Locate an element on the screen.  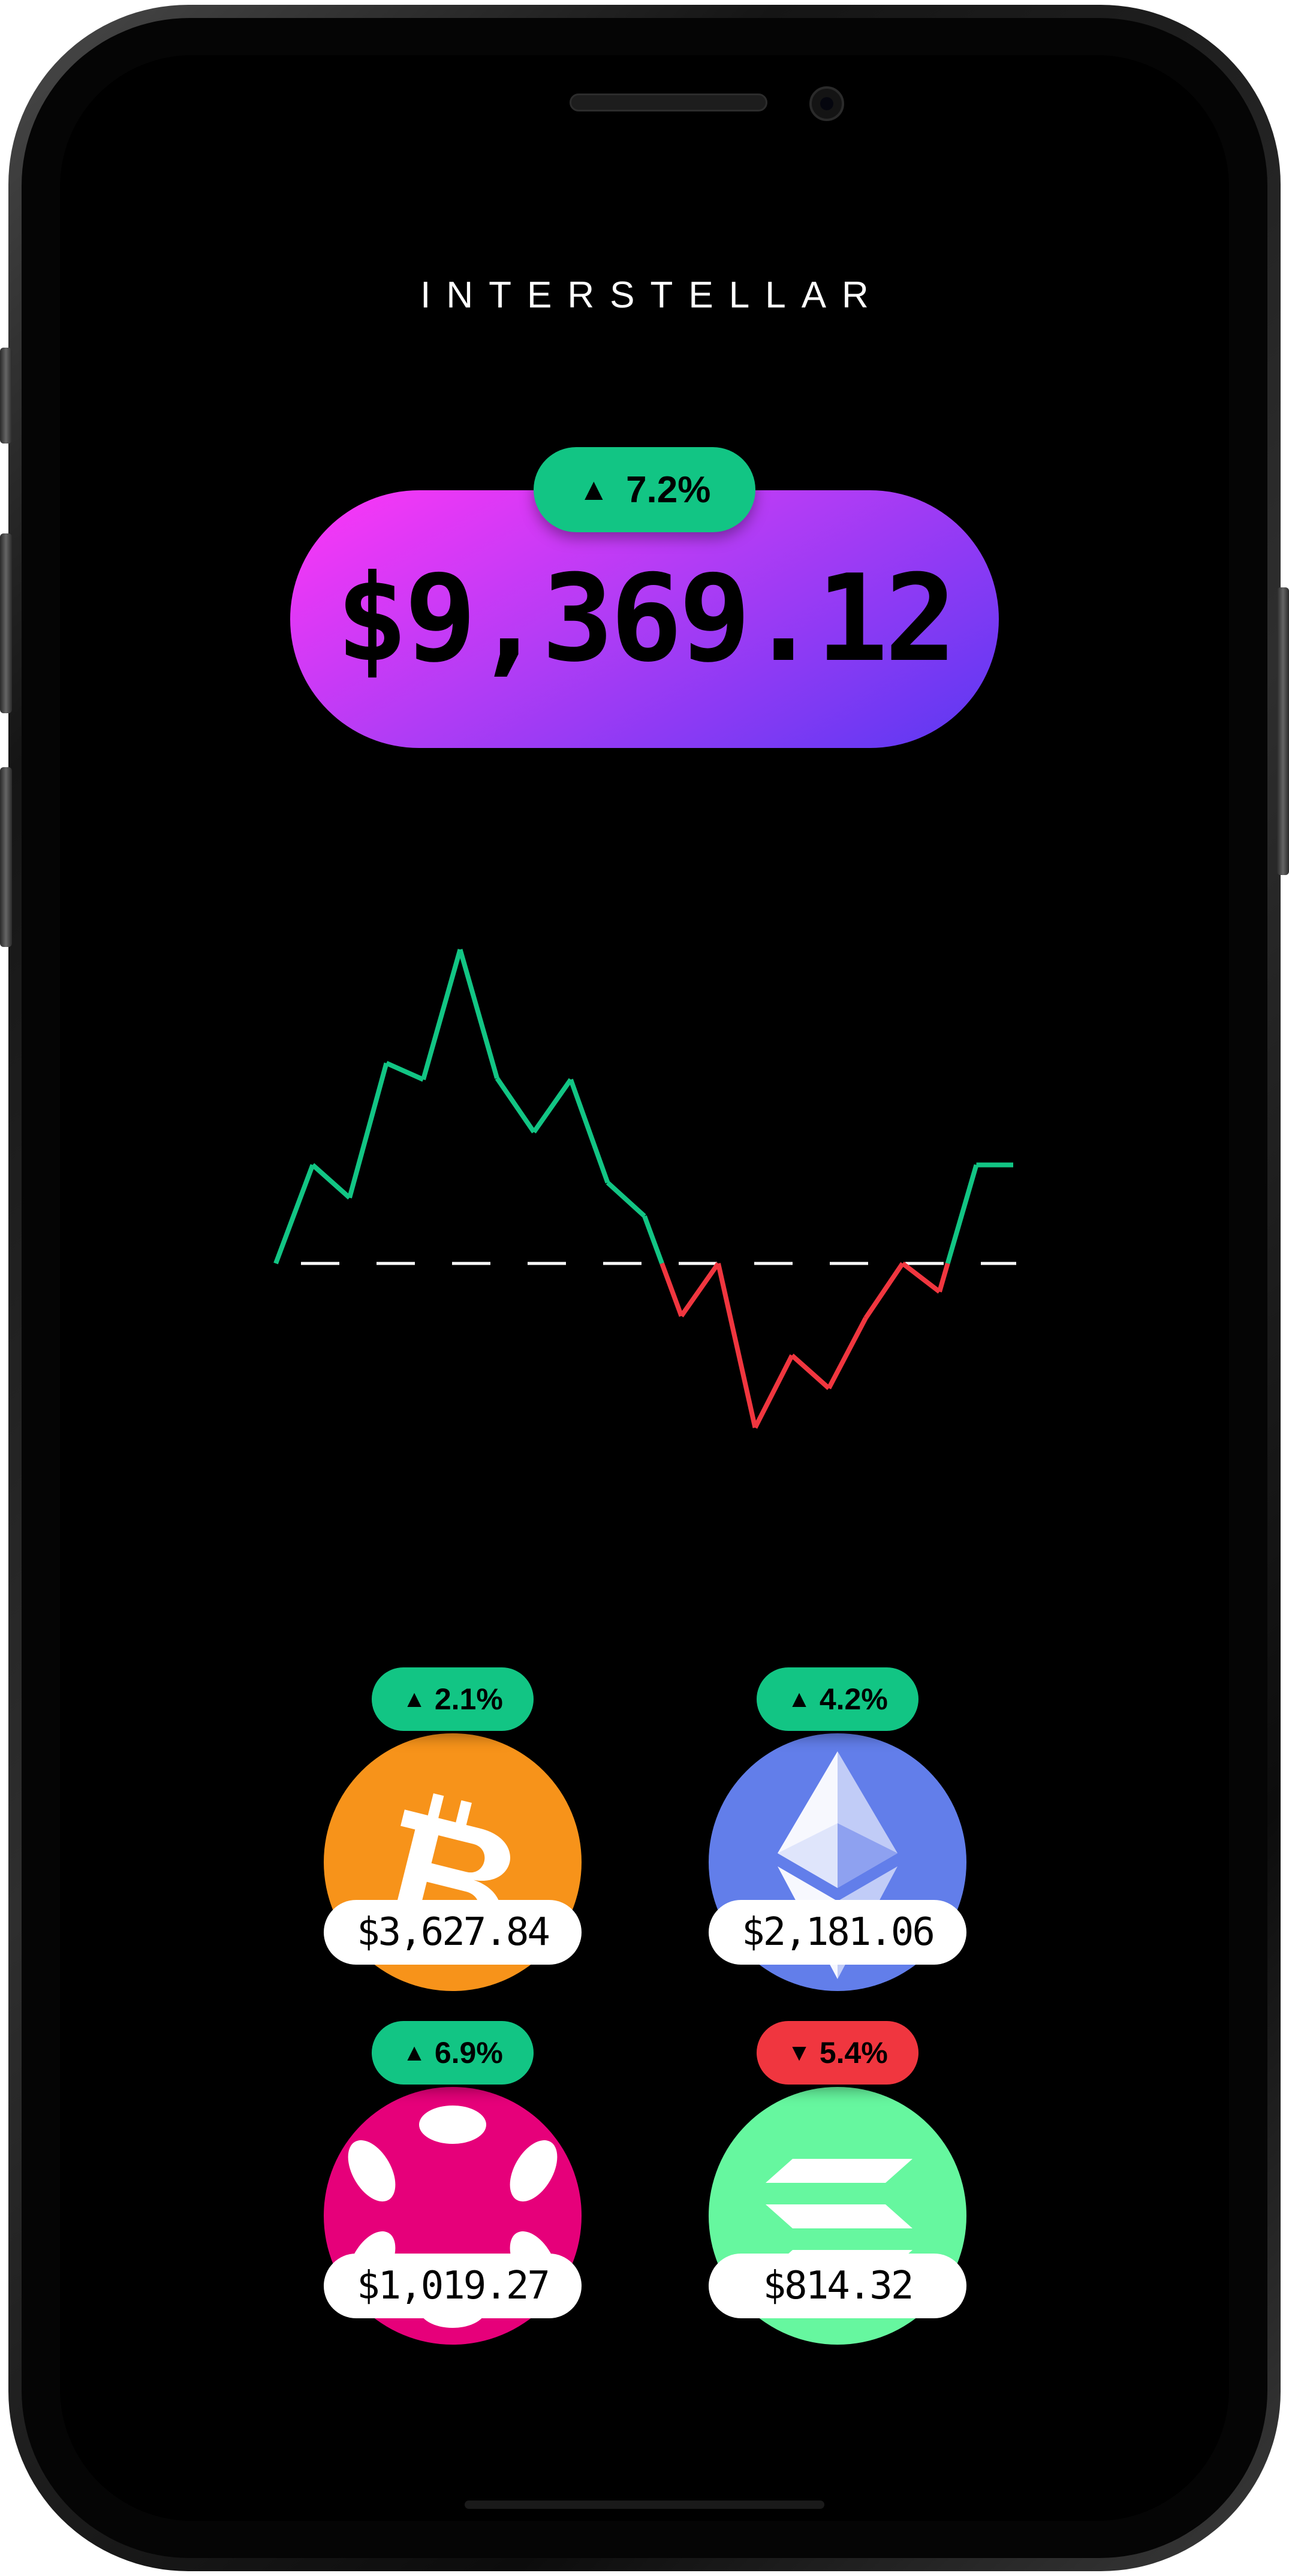
solana-price: $814.32 is located at coordinates (837, 2286).